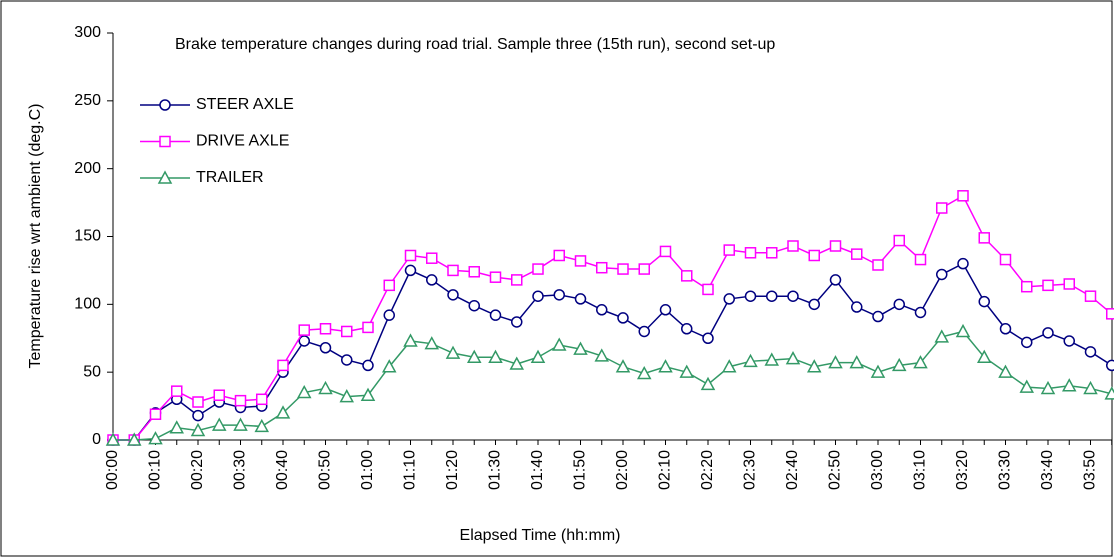 The width and height of the screenshot is (1114, 558). Describe the element at coordinates (580, 470) in the screenshot. I see `x-tick-label: 01:50` at that location.